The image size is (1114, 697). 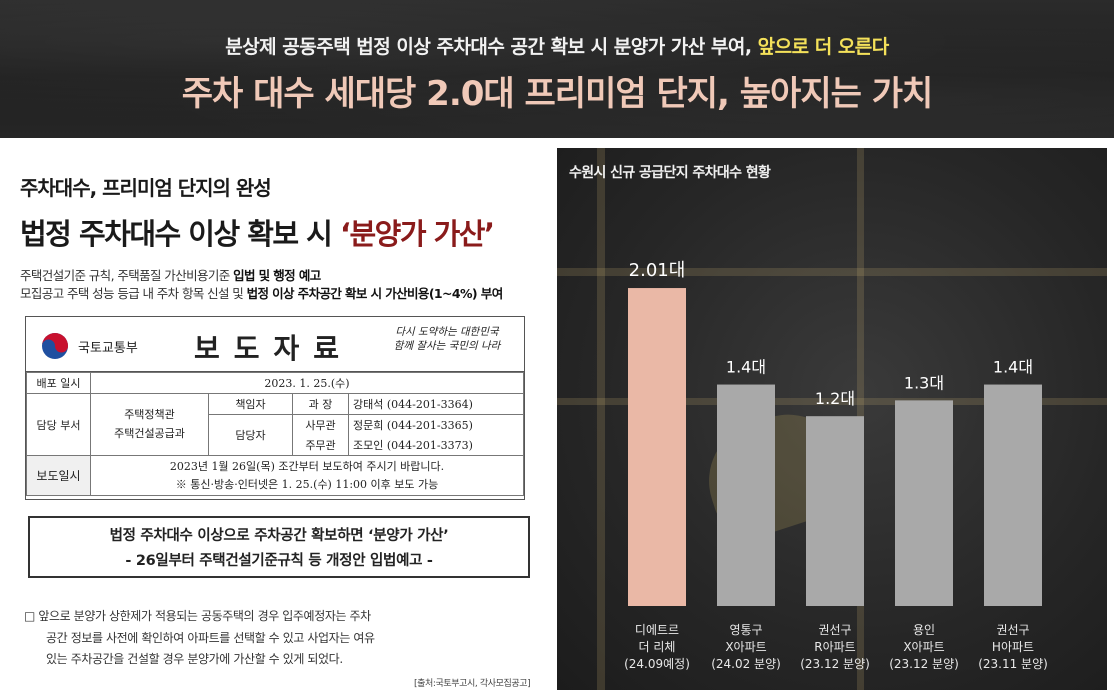 What do you see at coordinates (250, 404) in the screenshot?
I see `table-cell: 책임자` at bounding box center [250, 404].